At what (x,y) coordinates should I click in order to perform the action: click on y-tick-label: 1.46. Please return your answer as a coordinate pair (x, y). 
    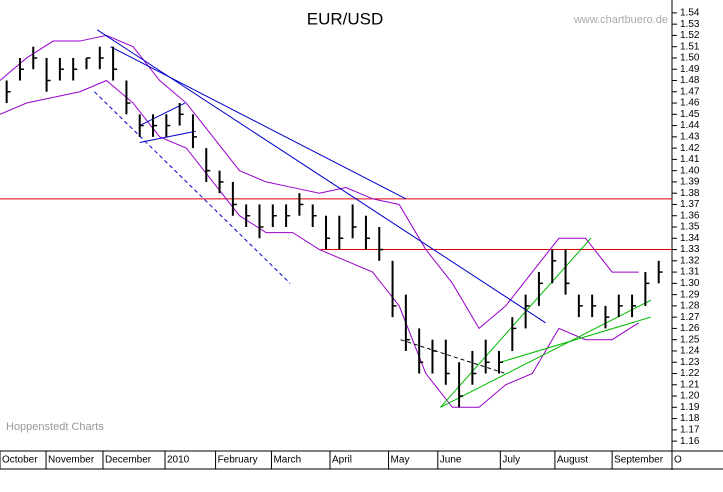
    Looking at the image, I should click on (690, 103).